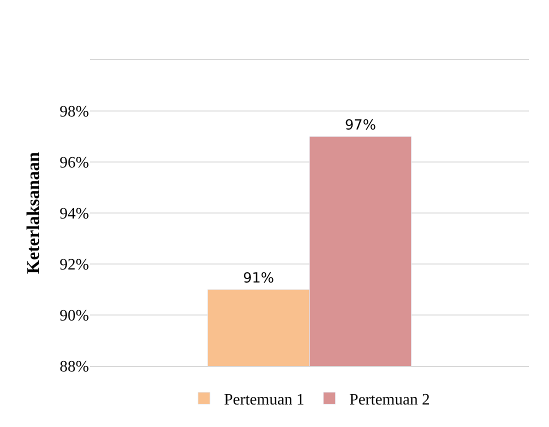  What do you see at coordinates (32, 213) in the screenshot?
I see `y-axis-title: Keterlaksanaan` at bounding box center [32, 213].